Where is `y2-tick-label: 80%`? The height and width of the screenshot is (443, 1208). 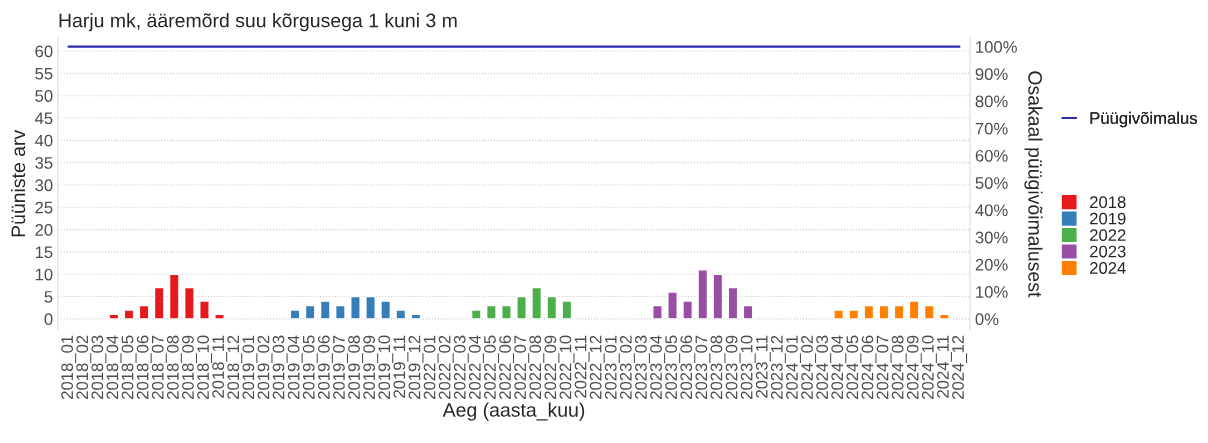
y2-tick-label: 80% is located at coordinates (991, 101).